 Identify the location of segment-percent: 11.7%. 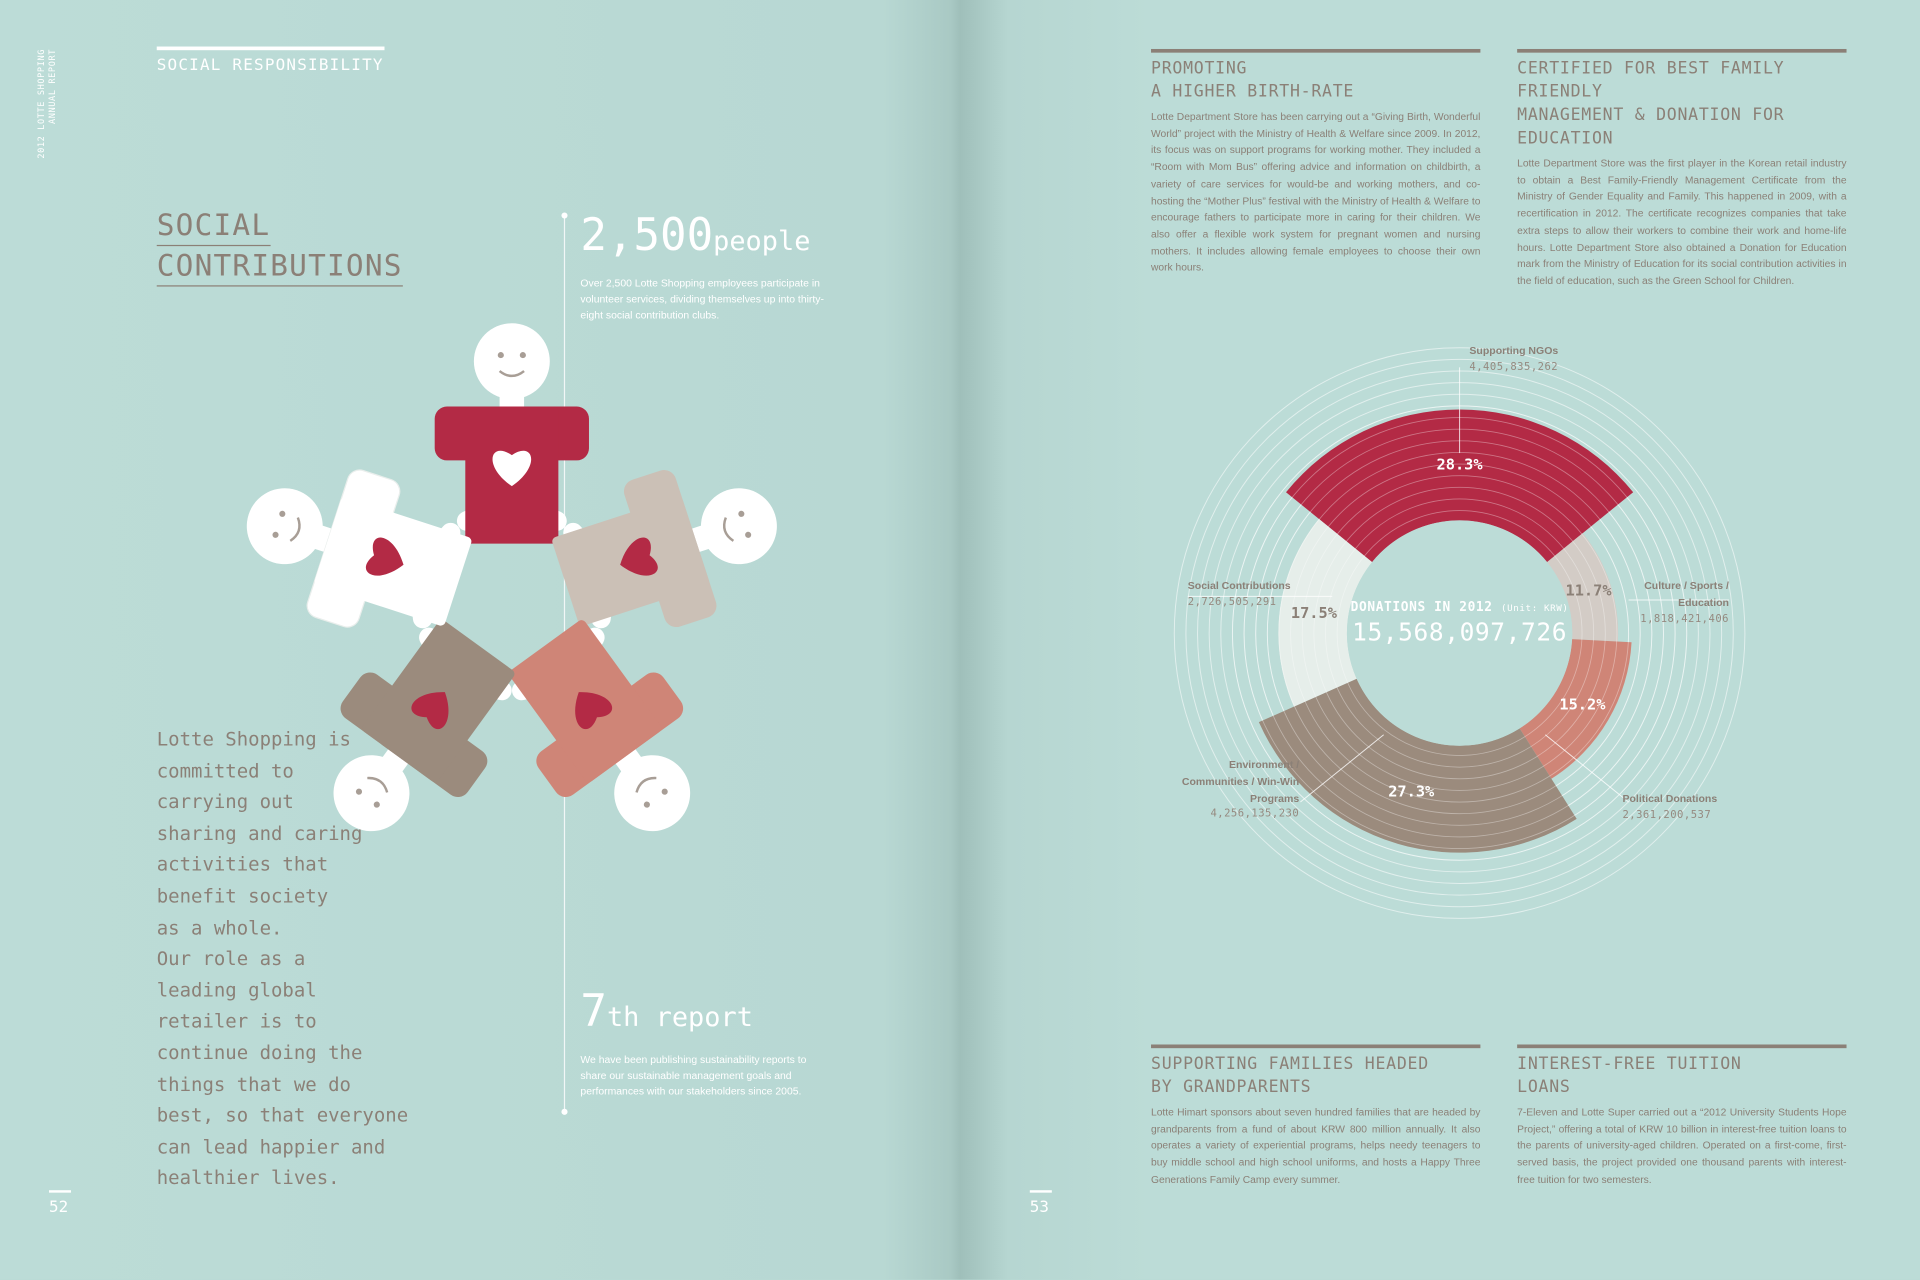
(1589, 591).